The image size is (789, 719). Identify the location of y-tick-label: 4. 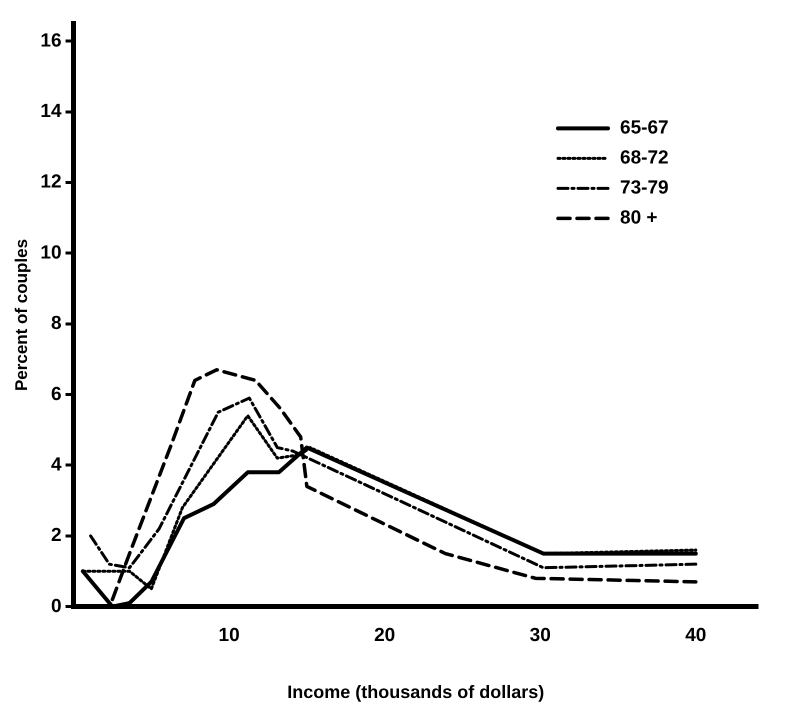
(56, 465).